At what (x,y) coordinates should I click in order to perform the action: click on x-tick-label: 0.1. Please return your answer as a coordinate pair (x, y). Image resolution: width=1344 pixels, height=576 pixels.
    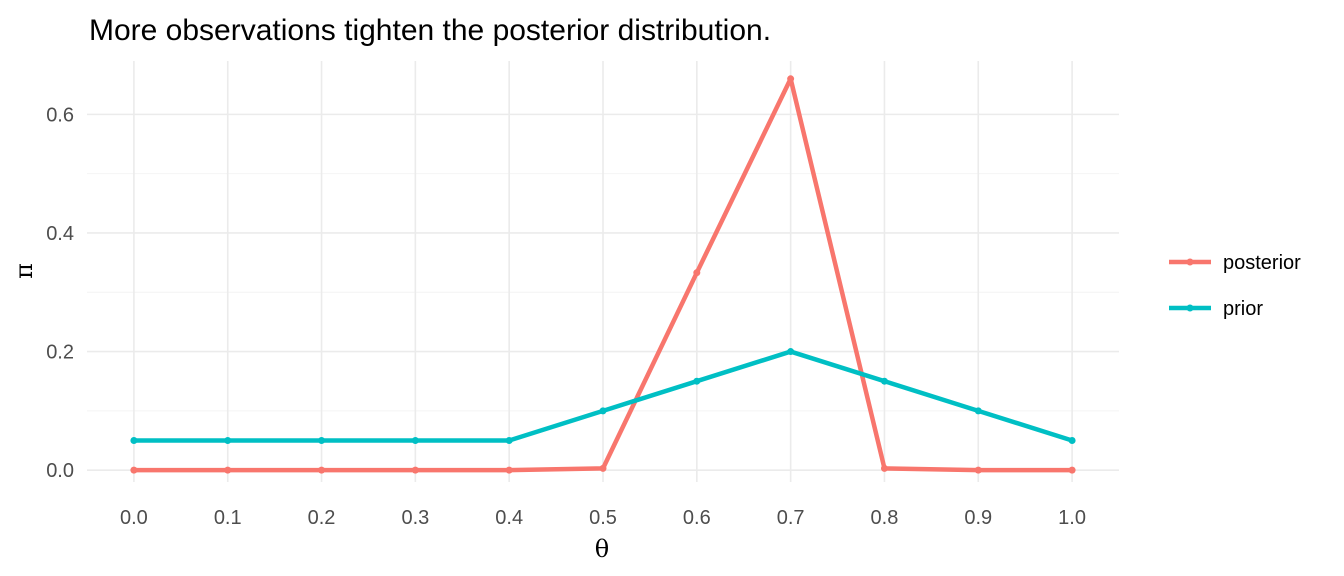
    Looking at the image, I should click on (228, 518).